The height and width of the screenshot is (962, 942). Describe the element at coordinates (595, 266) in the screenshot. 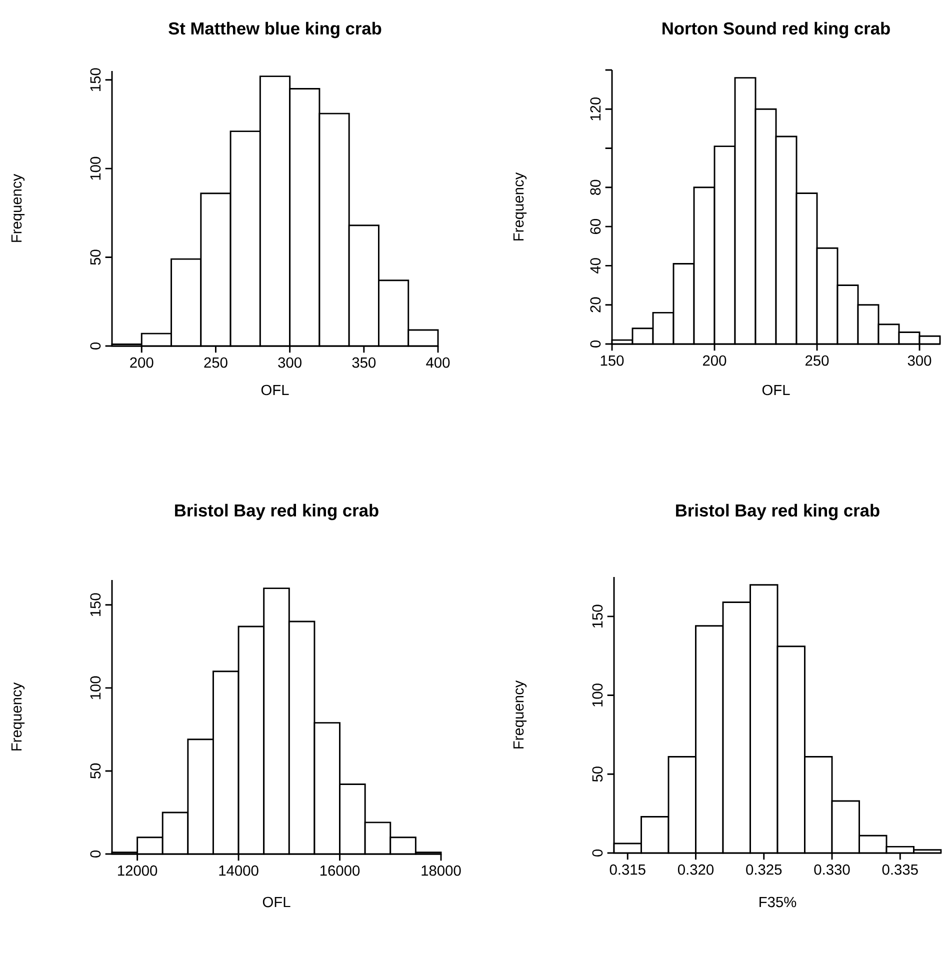

I see `y-tick-label: 40` at that location.